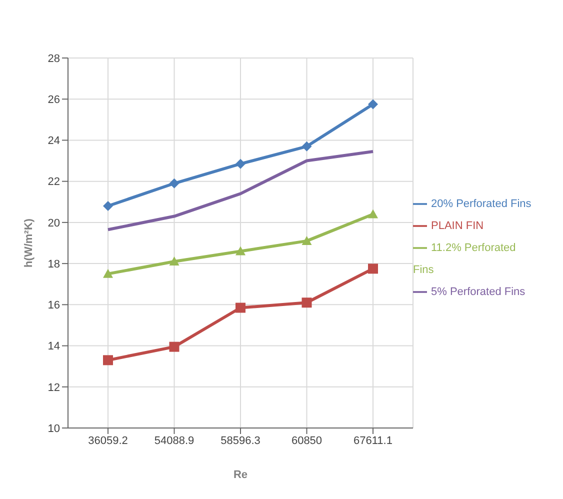 This screenshot has width=563, height=499. Describe the element at coordinates (240, 440) in the screenshot. I see `x-tick-label: 58596.3` at that location.